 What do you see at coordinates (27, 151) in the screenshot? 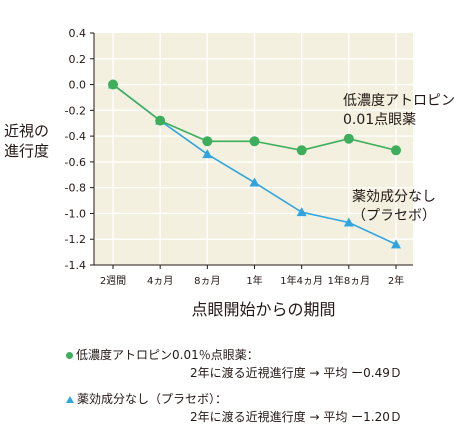
I see `y-axis-label-line2: 進行度` at bounding box center [27, 151].